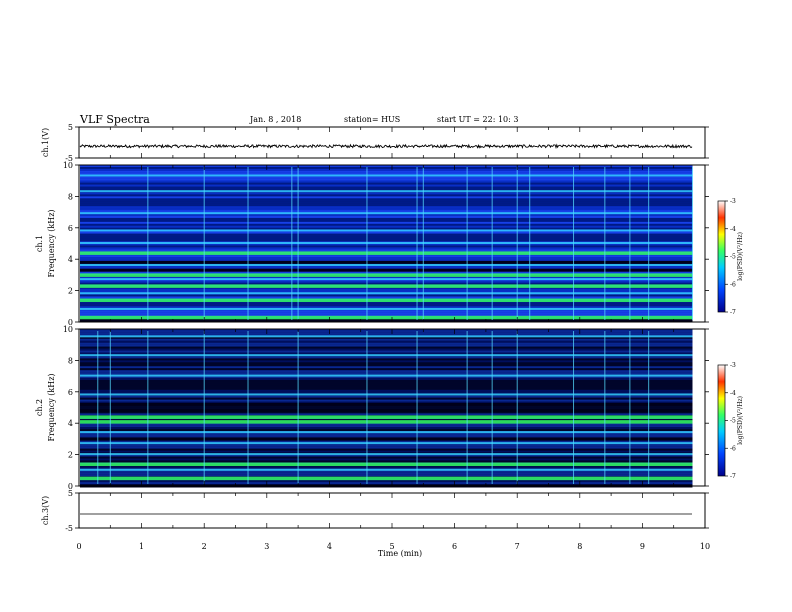 This screenshot has width=792, height=612. Describe the element at coordinates (372, 119) in the screenshot. I see `station-label: station= HUS` at that location.